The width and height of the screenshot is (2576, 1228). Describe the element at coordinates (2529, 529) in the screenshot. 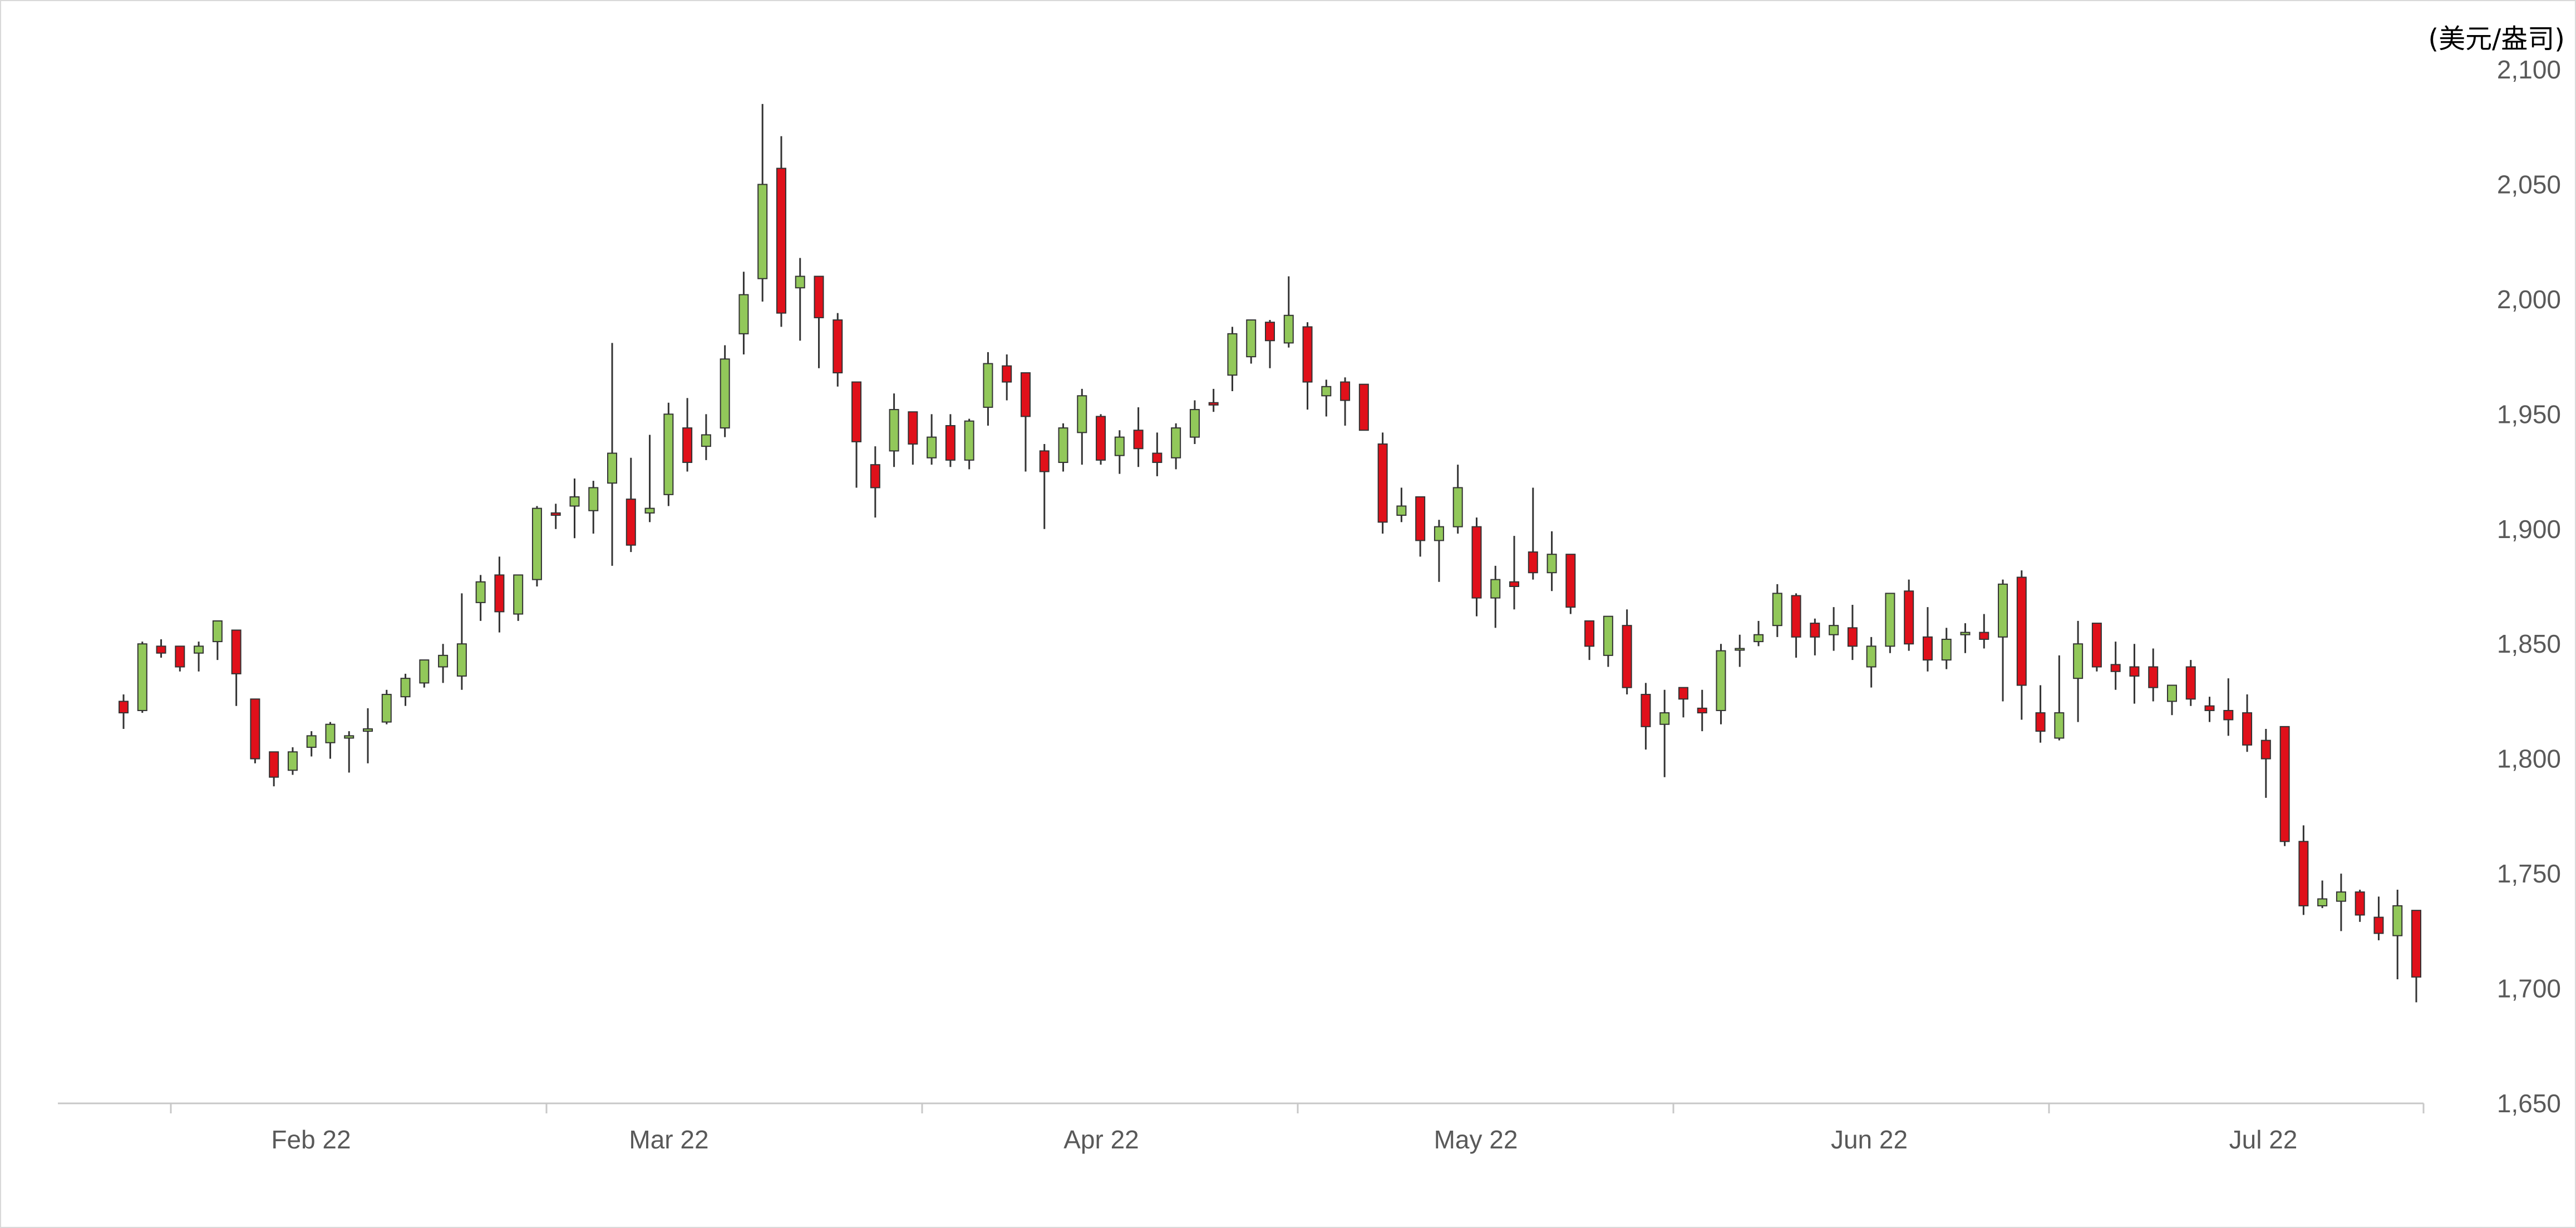

I see `y-tick-label: 1,900` at that location.